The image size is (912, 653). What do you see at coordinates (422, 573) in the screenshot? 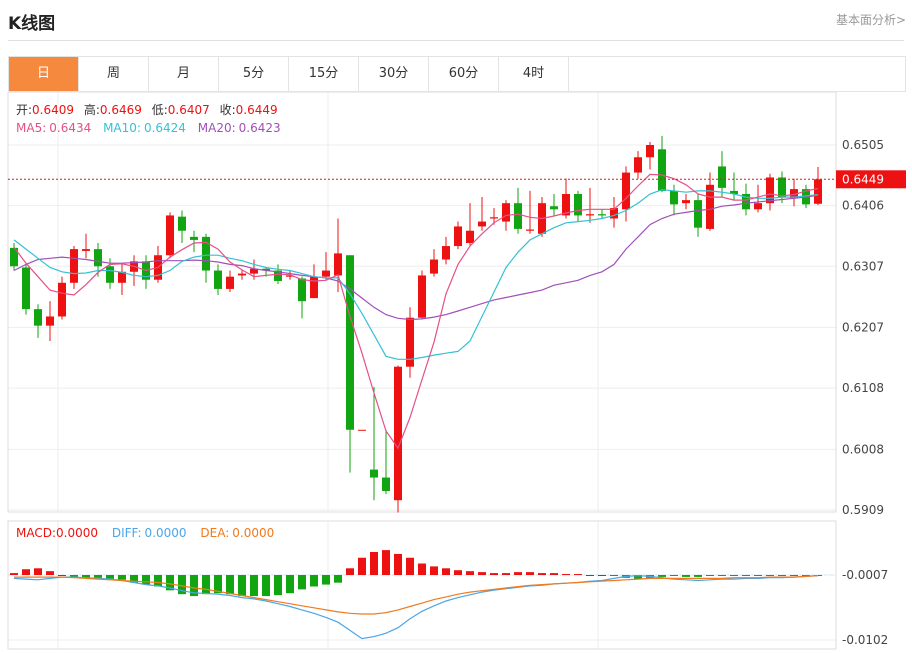
I see `macd-histogram` at bounding box center [422, 573].